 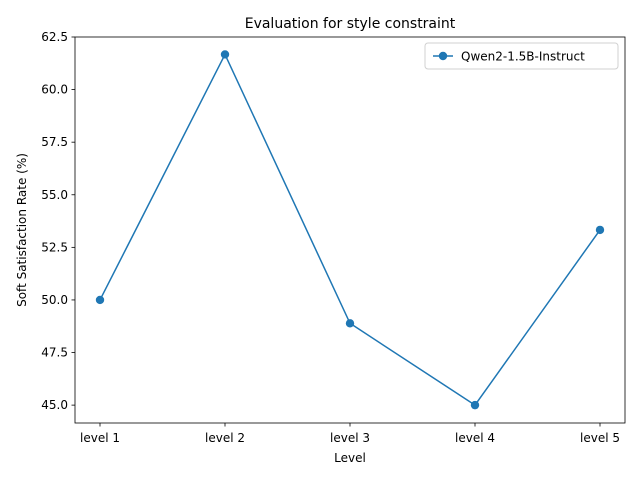 What do you see at coordinates (54, 90) in the screenshot?
I see `y-tick-label: 60.0` at bounding box center [54, 90].